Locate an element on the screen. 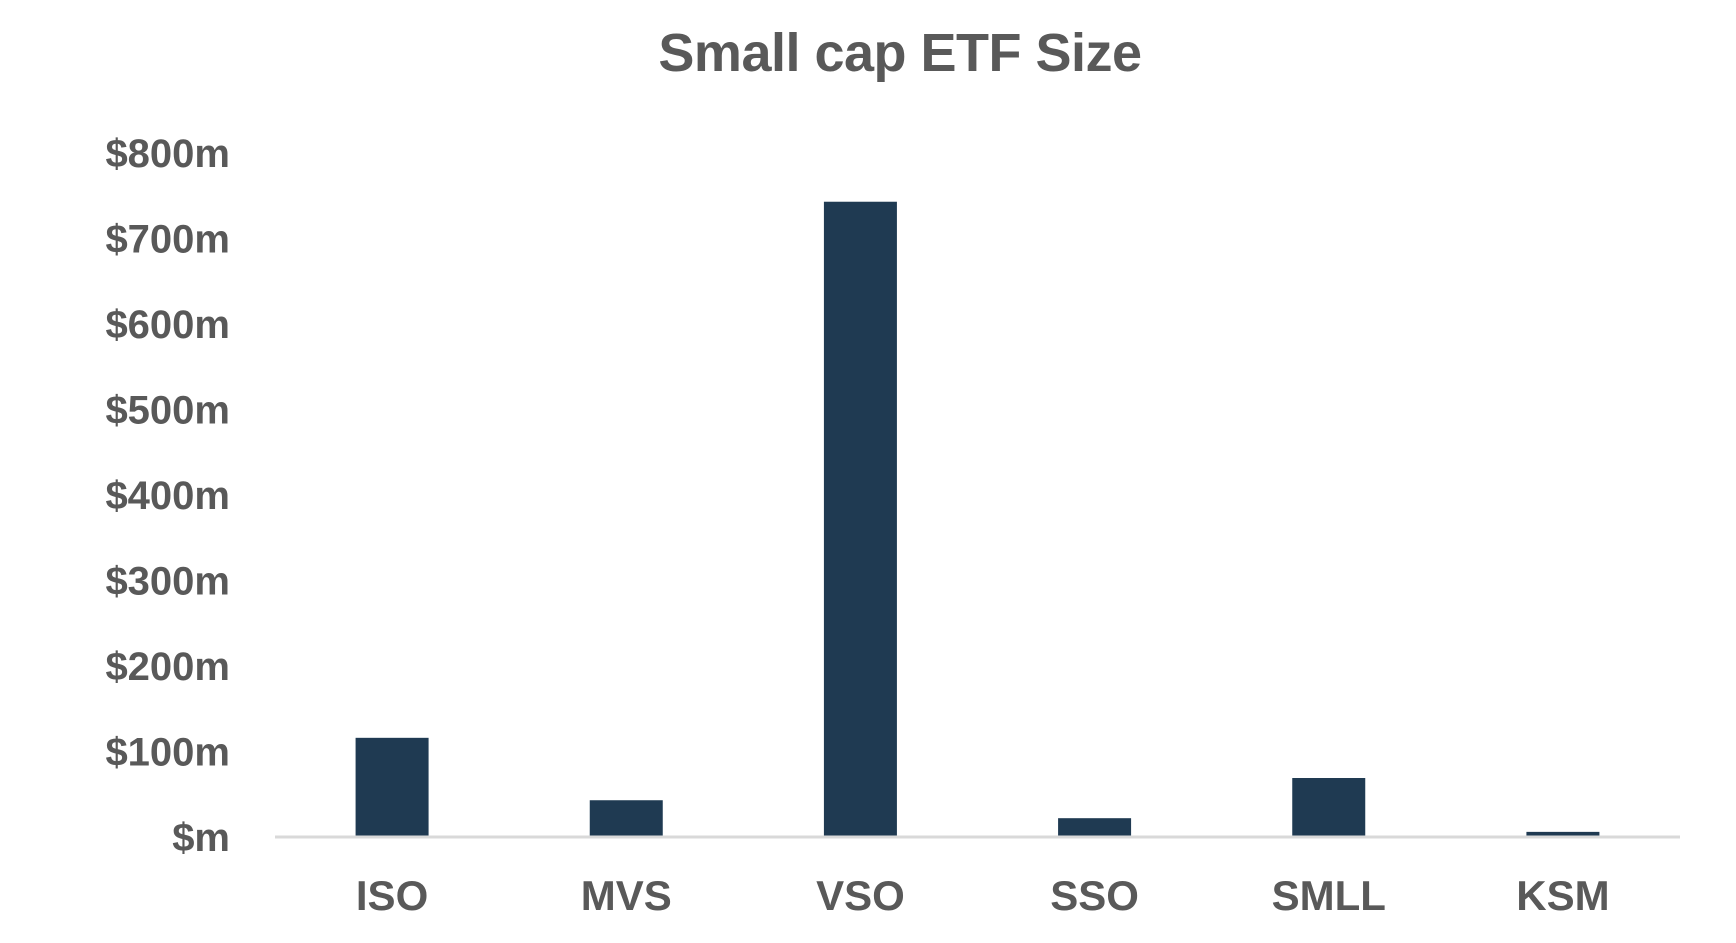 The image size is (1736, 943). y-tick-label: $700m is located at coordinates (167, 240).